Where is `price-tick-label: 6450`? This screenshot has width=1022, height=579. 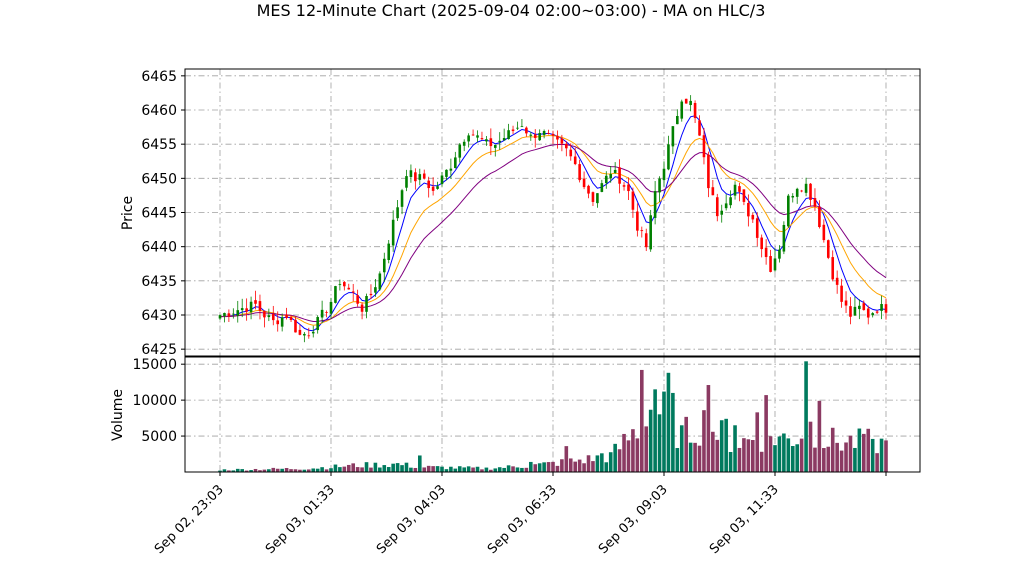 price-tick-label: 6450 is located at coordinates (159, 179).